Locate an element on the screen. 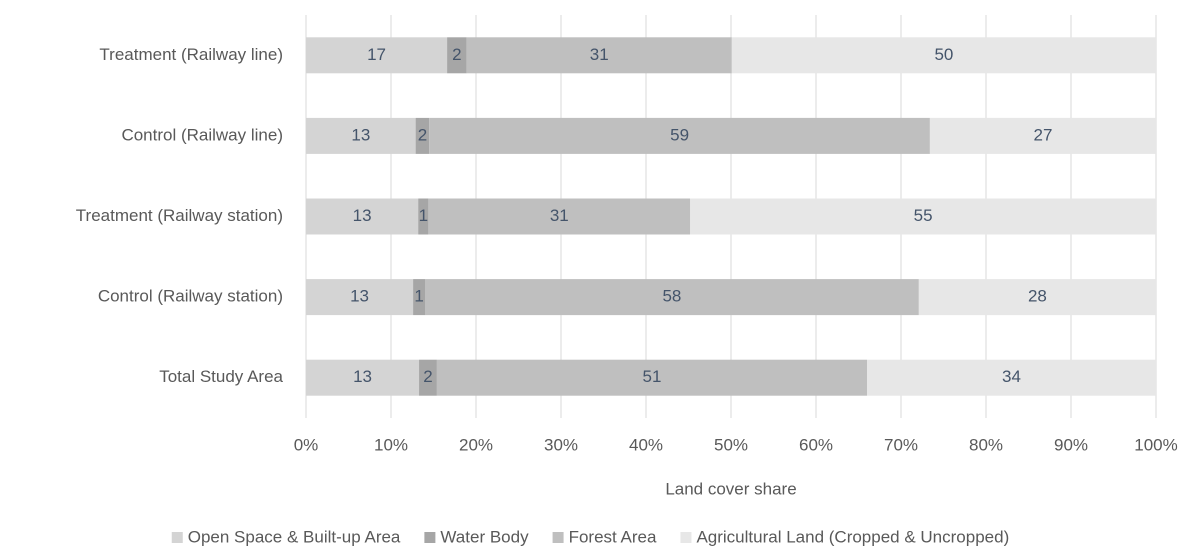 This screenshot has width=1181, height=549. data-label: 59 is located at coordinates (679, 134).